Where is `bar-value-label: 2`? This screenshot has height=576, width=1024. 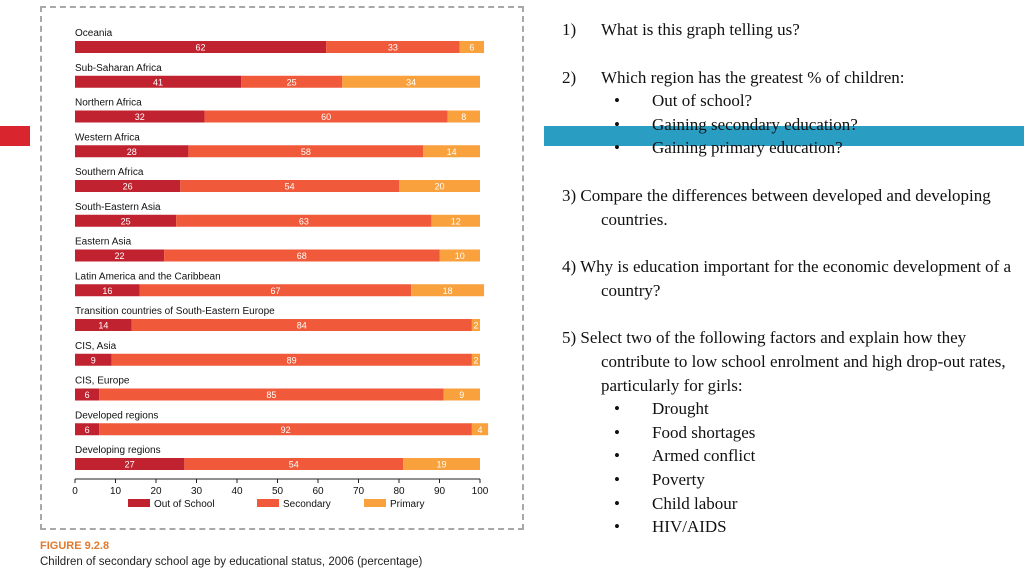
bar-value-label: 2 is located at coordinates (475, 326).